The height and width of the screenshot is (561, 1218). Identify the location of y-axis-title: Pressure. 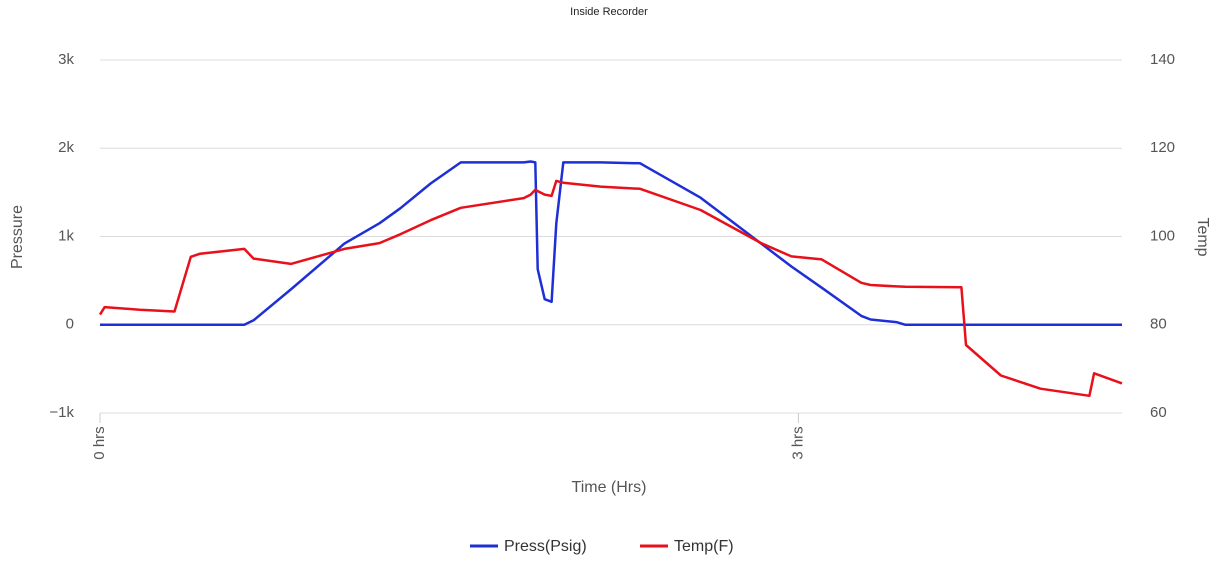
(17, 237).